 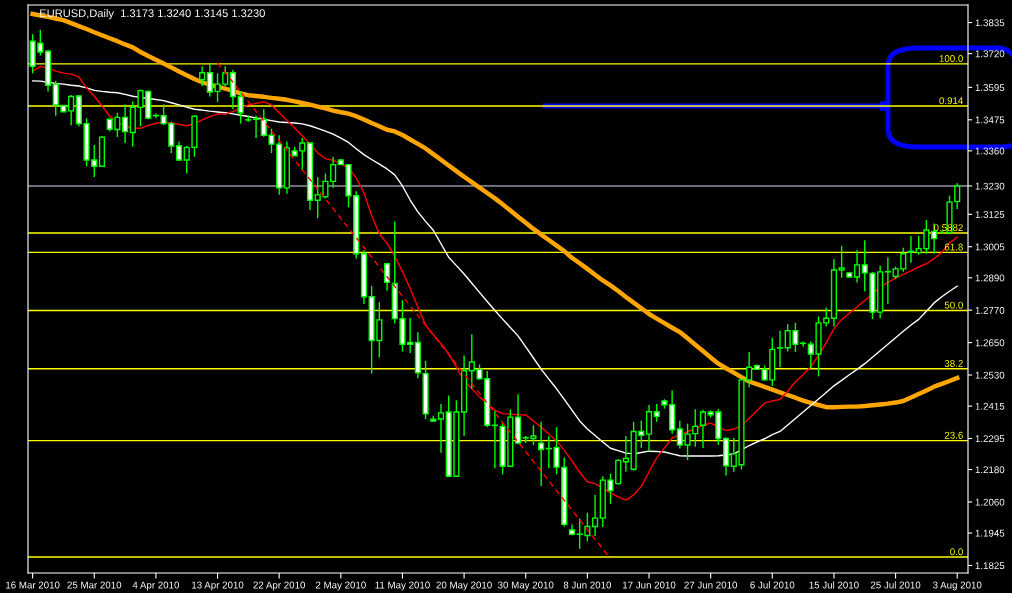 I want to click on annotation: 23.6, so click(x=953, y=435).